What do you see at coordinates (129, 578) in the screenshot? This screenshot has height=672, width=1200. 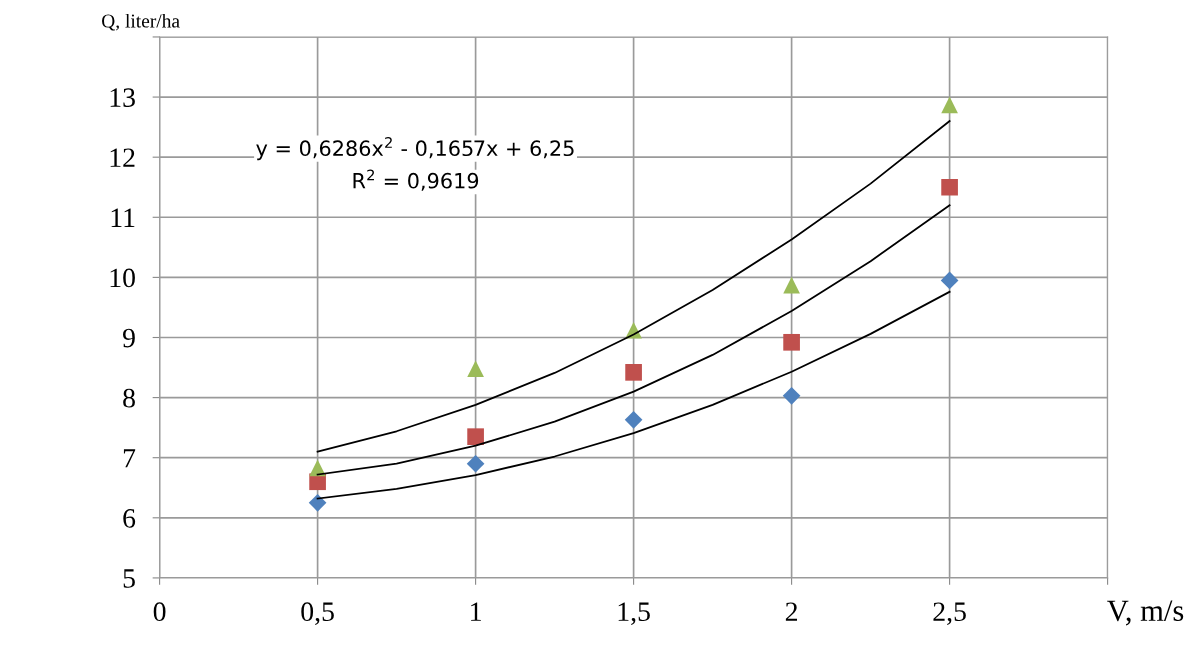 I see `y-tick-label: 5` at bounding box center [129, 578].